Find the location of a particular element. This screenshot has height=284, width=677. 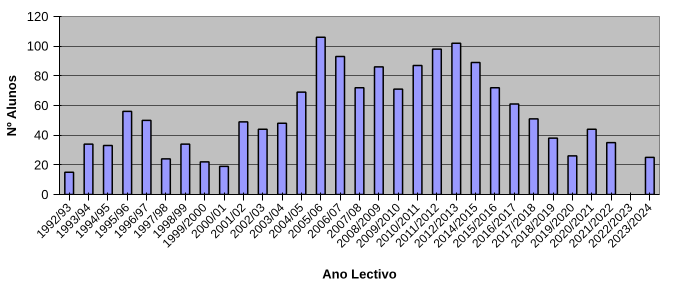

y-tick-label: 120 is located at coordinates (37, 16).